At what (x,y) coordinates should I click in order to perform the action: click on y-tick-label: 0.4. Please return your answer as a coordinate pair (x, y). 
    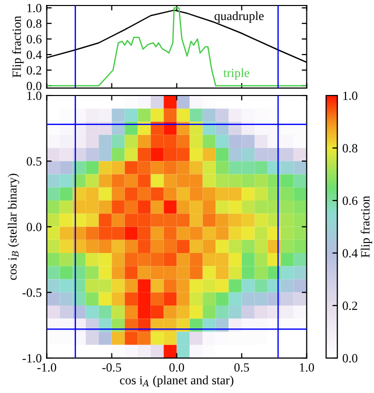
    Looking at the image, I should click on (34, 55).